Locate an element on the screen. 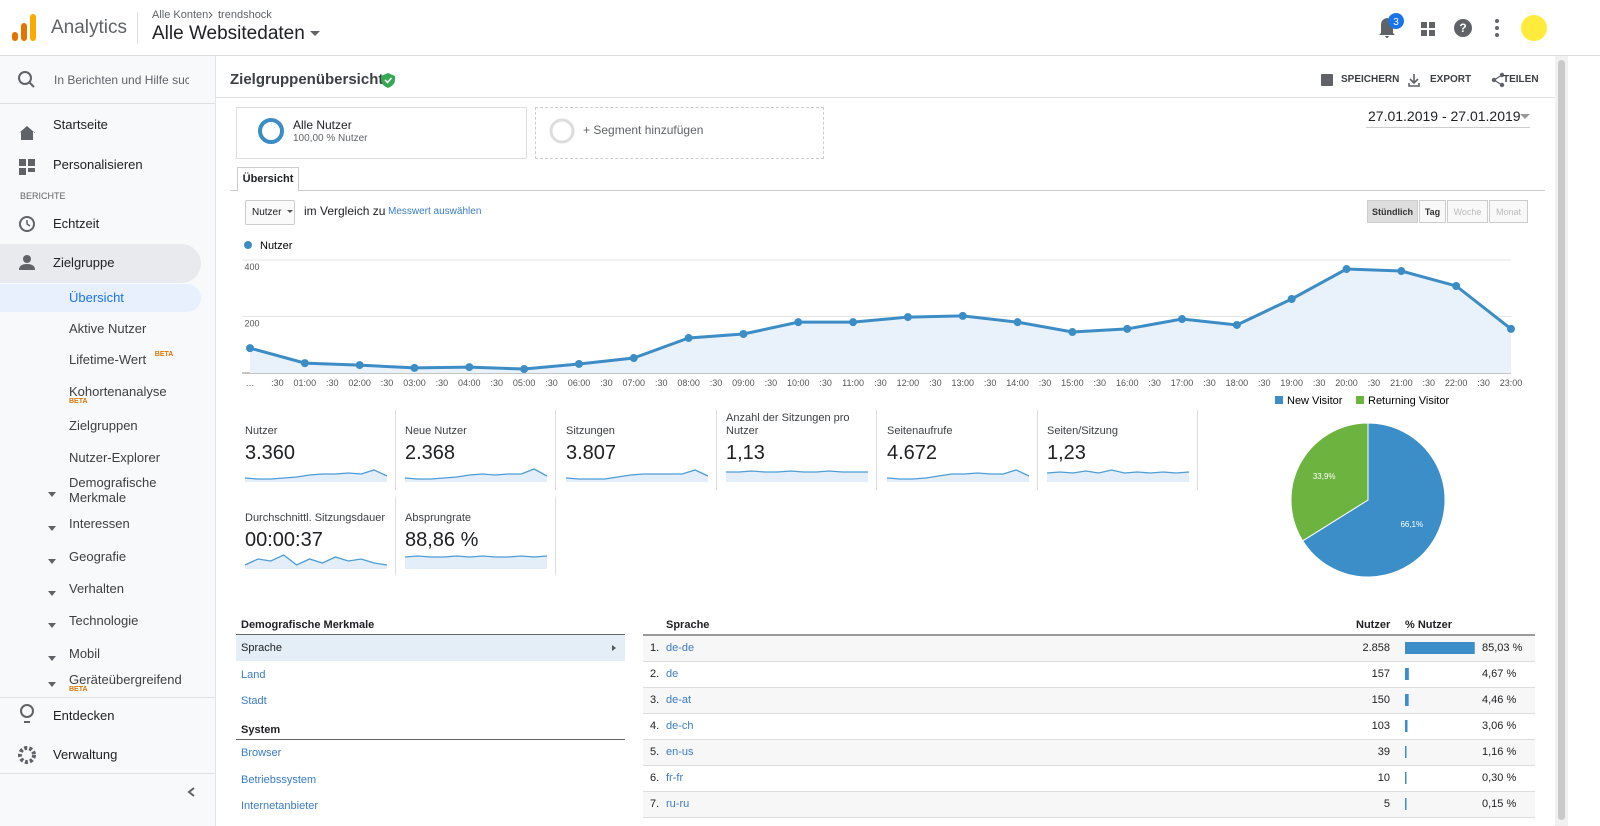 The height and width of the screenshot is (826, 1600). property-name: Alle Websitedaten is located at coordinates (228, 33).